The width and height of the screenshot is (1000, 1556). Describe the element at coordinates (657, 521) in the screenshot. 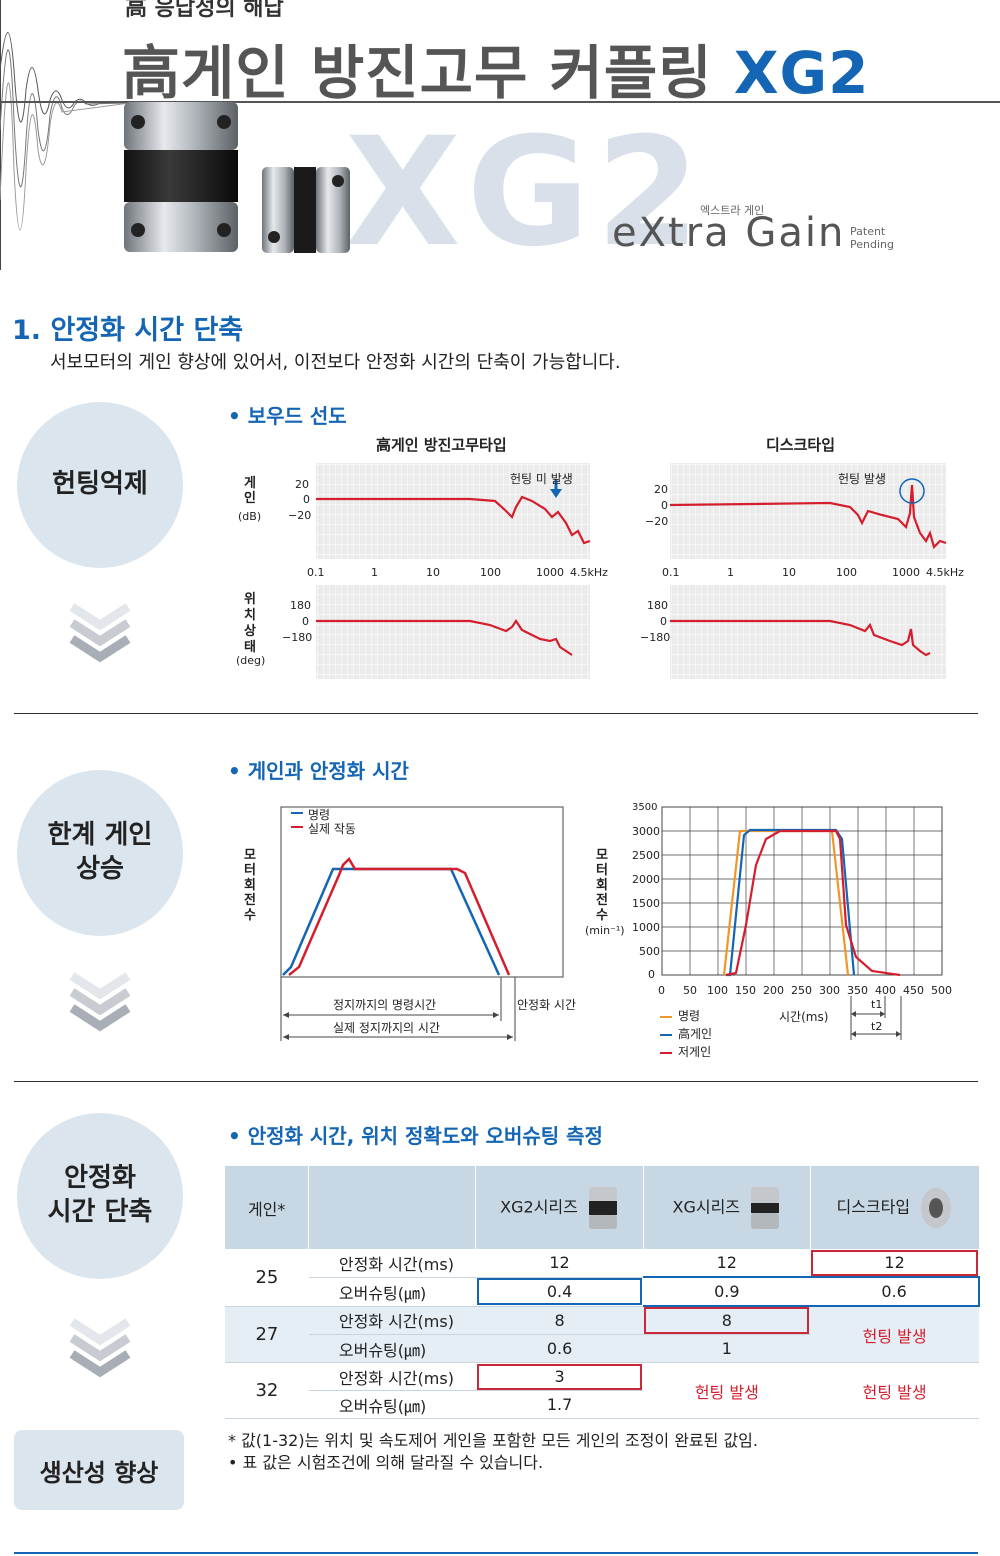

I see `gain-tick: −20` at that location.